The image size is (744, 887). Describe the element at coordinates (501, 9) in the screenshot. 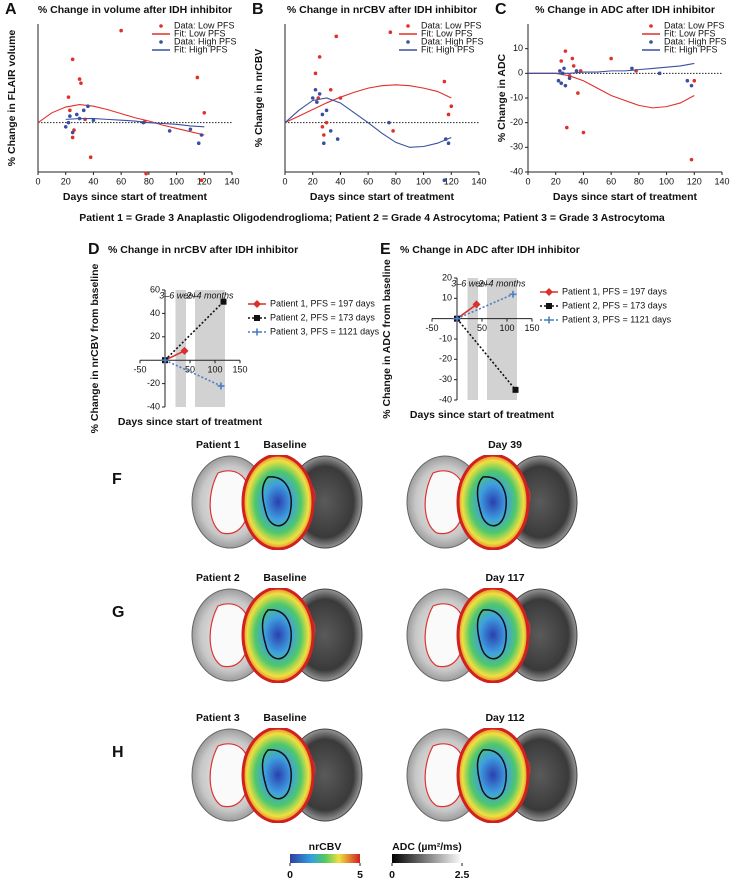

I see `panel-letter: C` at that location.